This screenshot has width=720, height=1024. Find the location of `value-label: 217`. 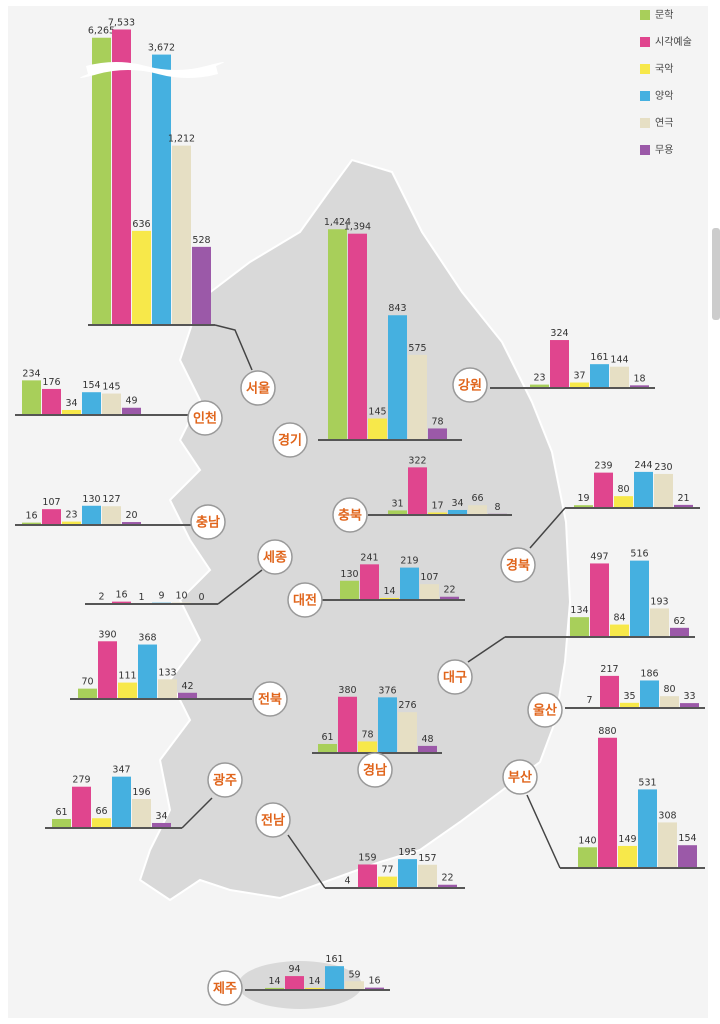

value-label: 217 is located at coordinates (609, 669).